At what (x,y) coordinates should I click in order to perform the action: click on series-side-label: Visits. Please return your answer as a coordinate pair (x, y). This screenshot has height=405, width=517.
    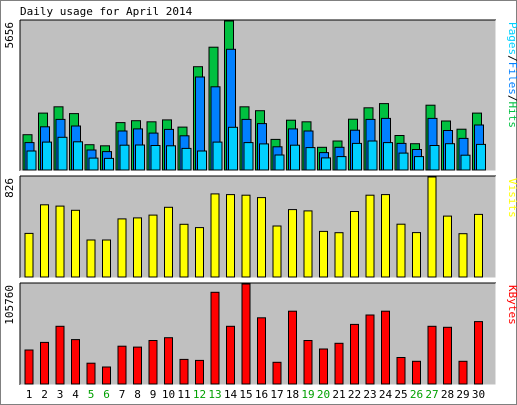
    Looking at the image, I should click on (511, 198).